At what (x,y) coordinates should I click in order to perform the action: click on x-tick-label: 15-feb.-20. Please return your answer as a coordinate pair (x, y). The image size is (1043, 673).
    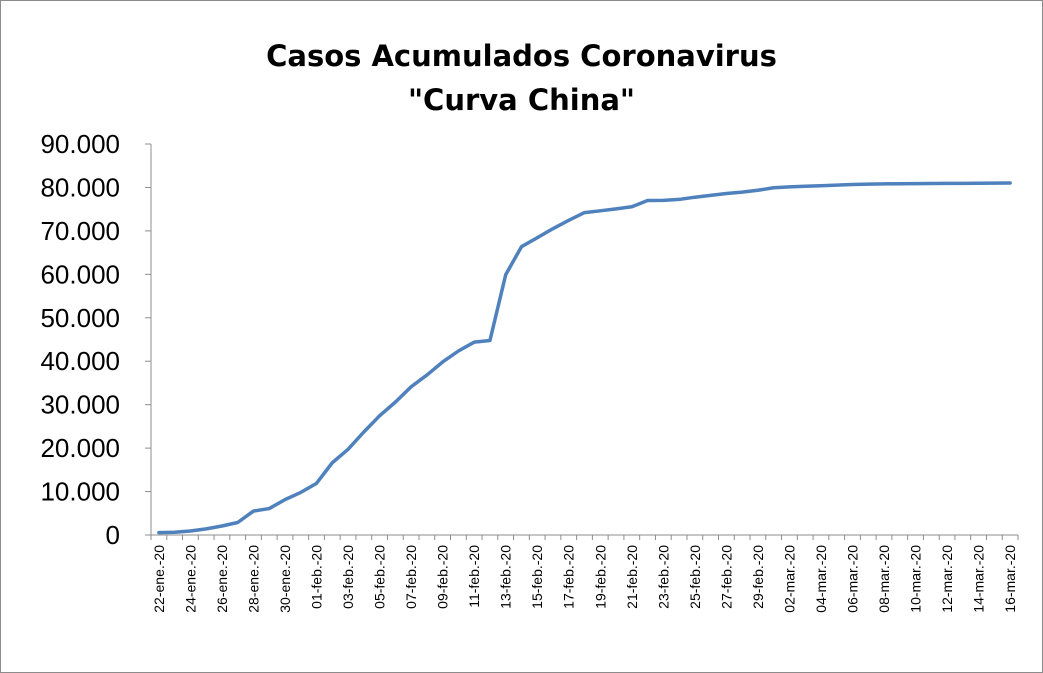
    Looking at the image, I should click on (537, 577).